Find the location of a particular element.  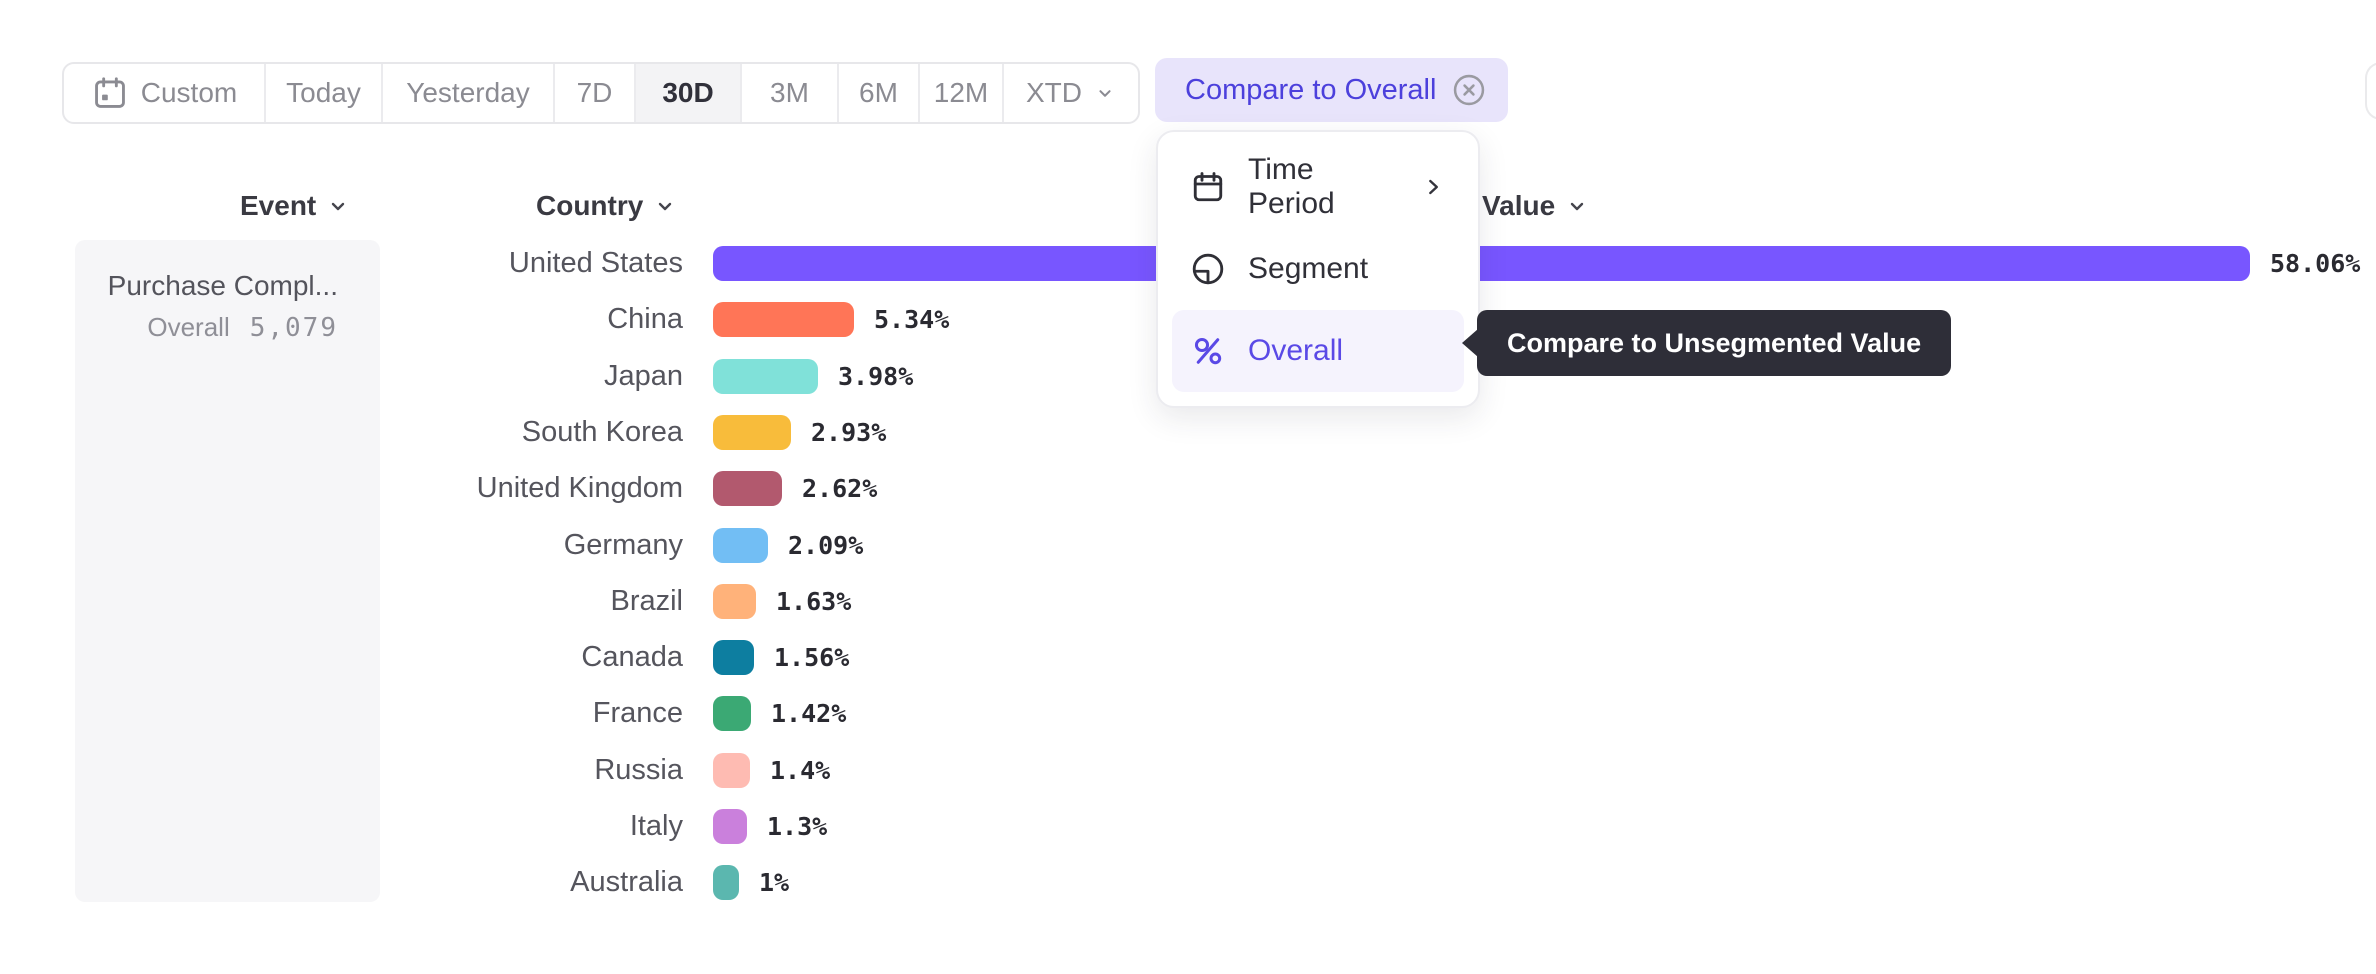

event-overall-label: Overall is located at coordinates (188, 327).